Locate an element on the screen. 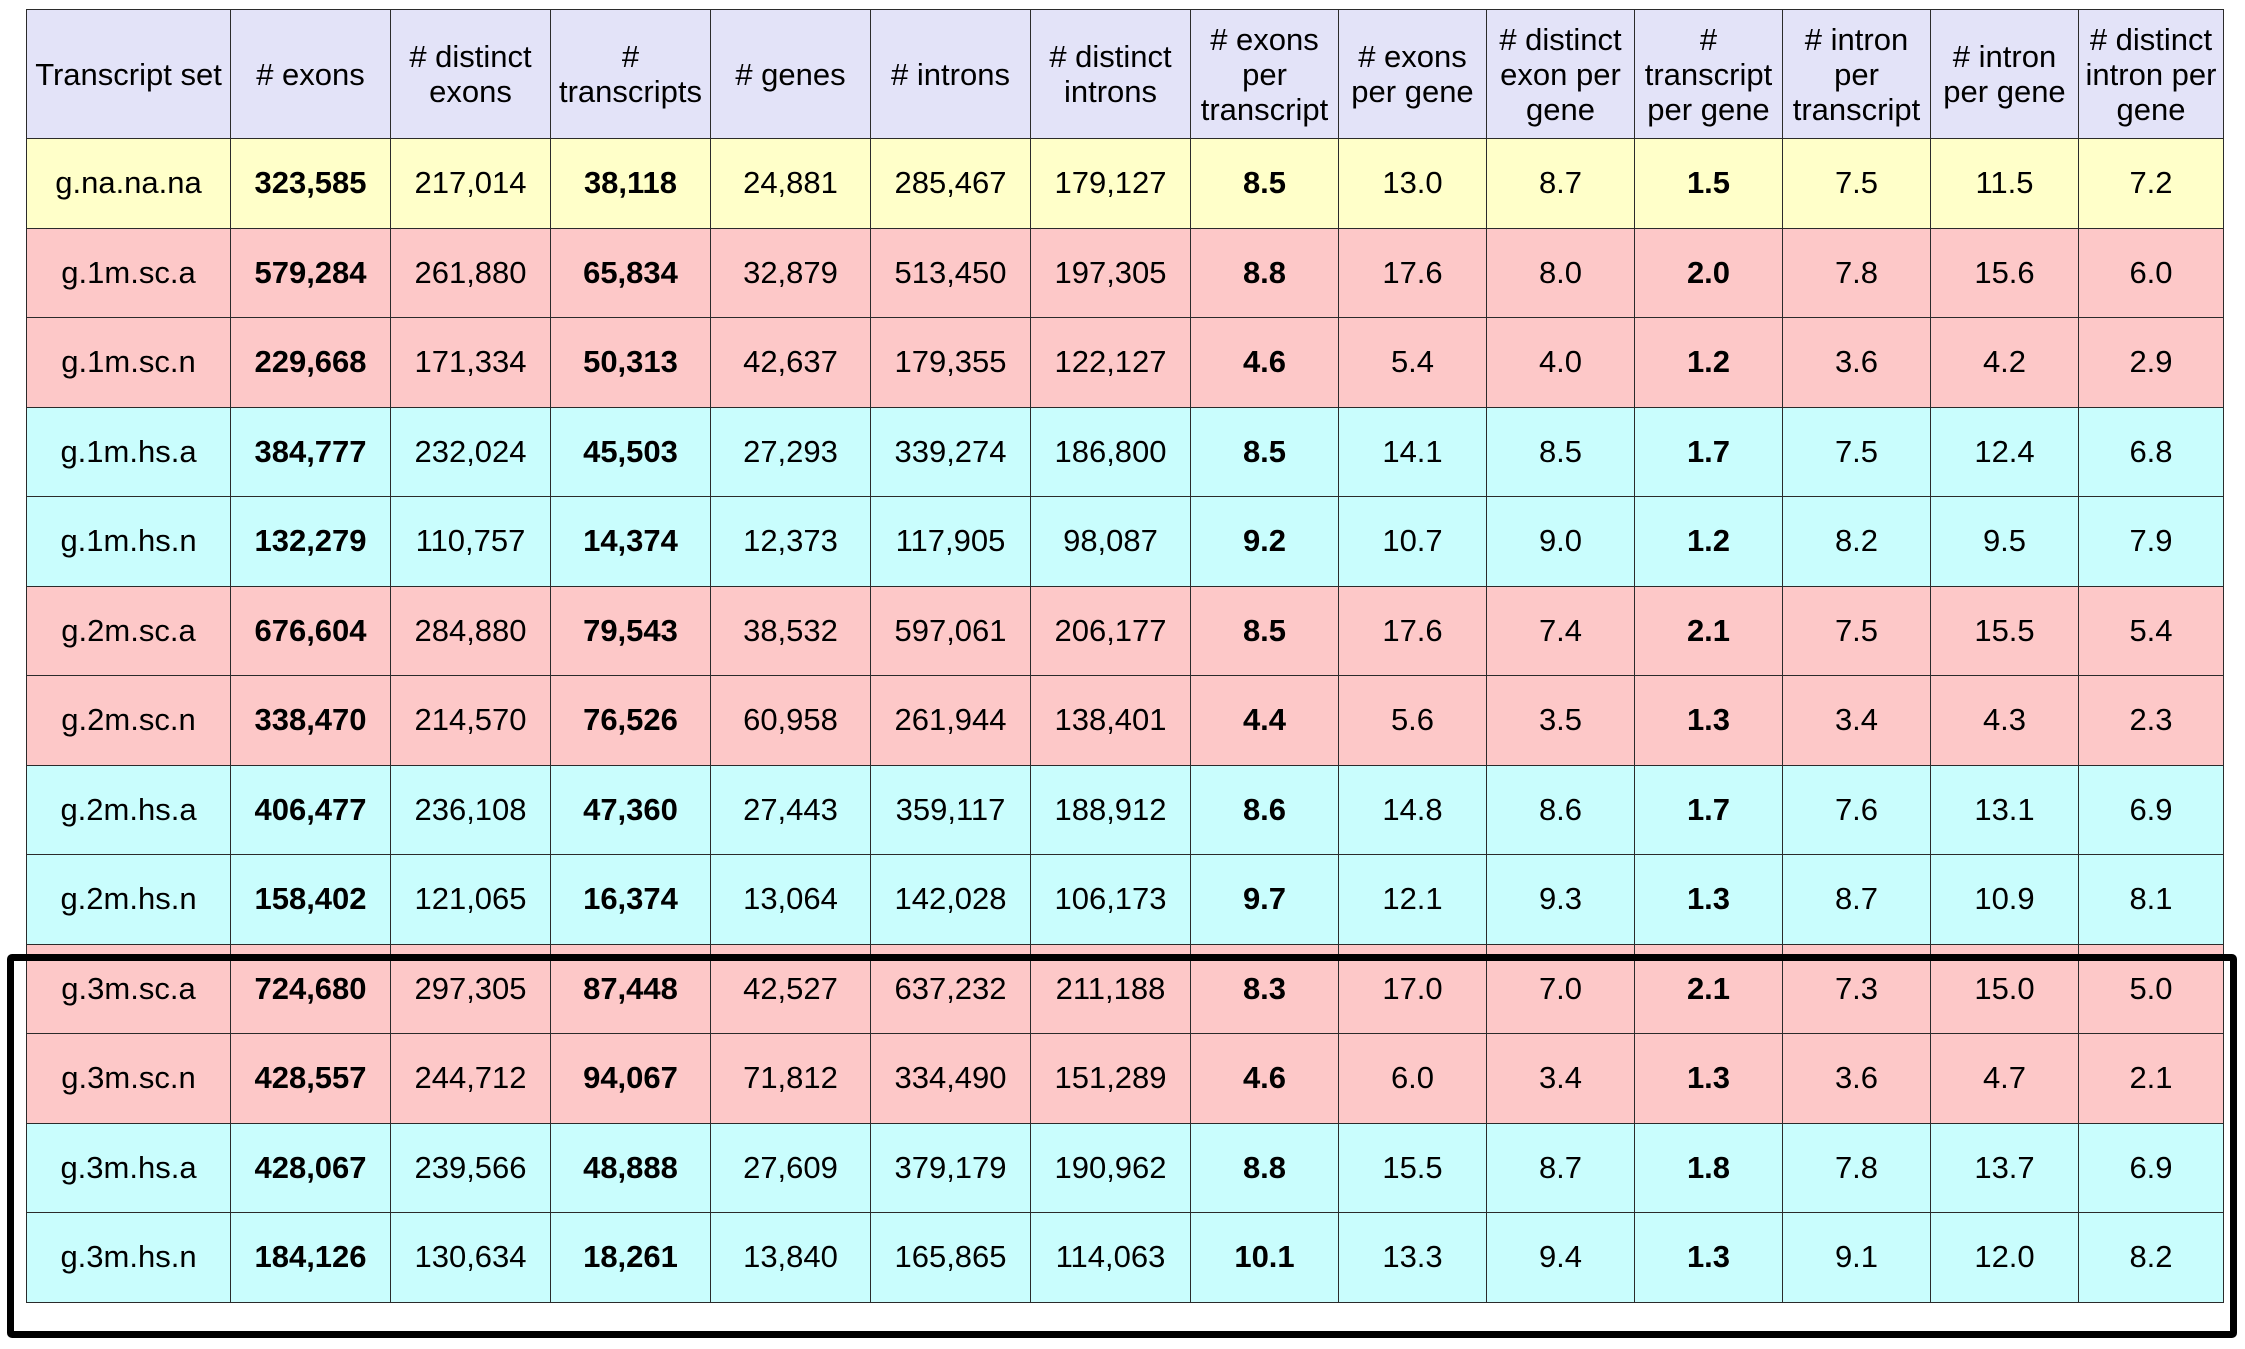 This screenshot has width=2245, height=1349. table-cell: 384,777 is located at coordinates (310, 451).